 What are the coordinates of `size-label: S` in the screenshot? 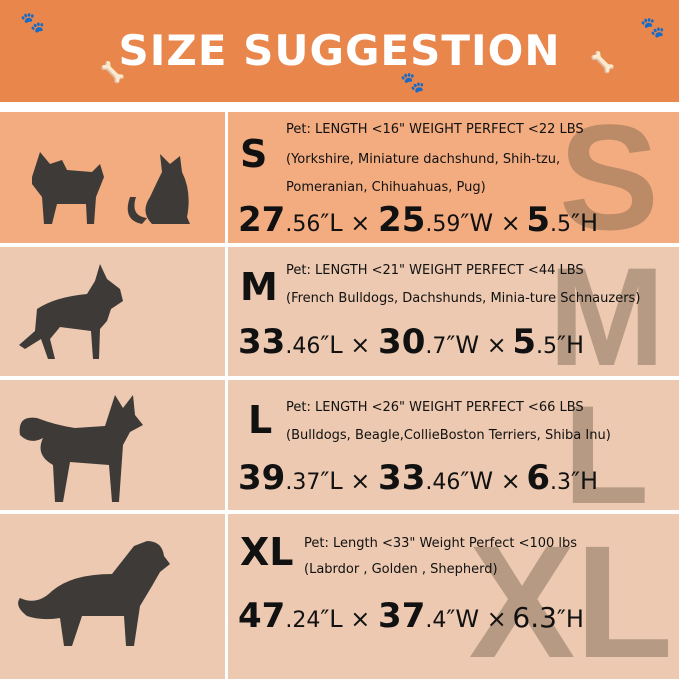 It's located at (254, 154).